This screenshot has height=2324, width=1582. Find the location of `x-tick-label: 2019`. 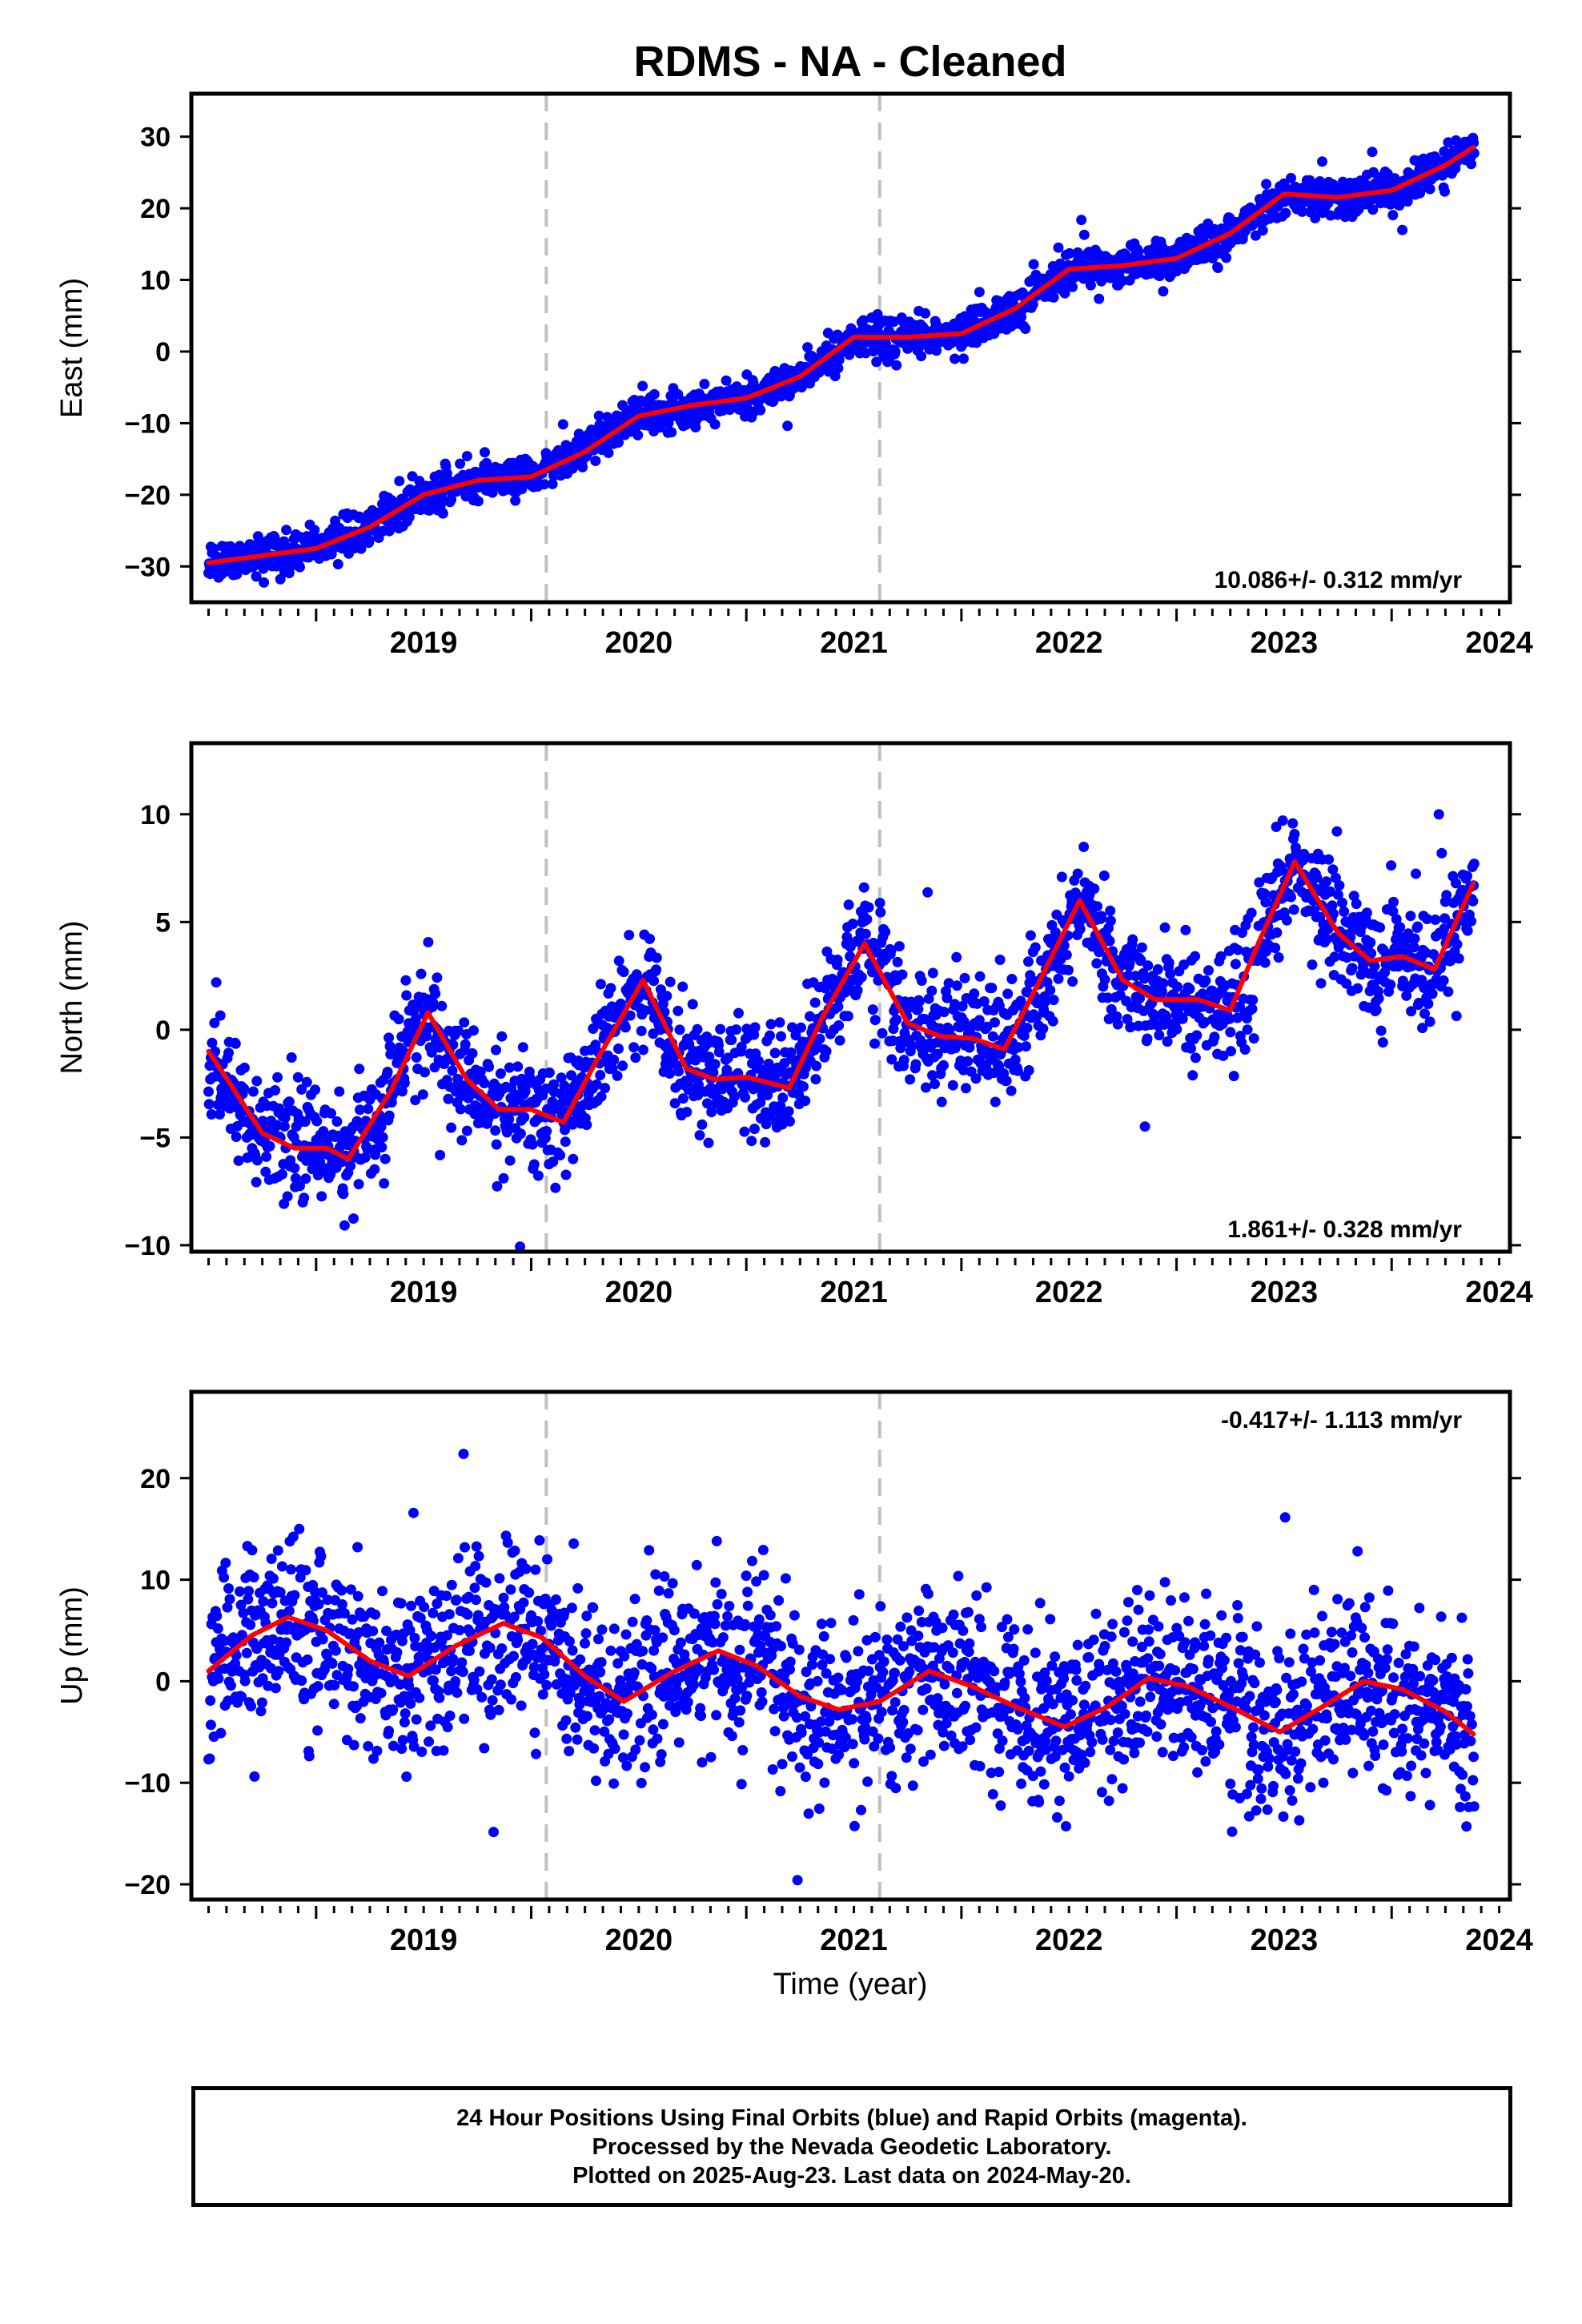

x-tick-label: 2019 is located at coordinates (424, 1292).